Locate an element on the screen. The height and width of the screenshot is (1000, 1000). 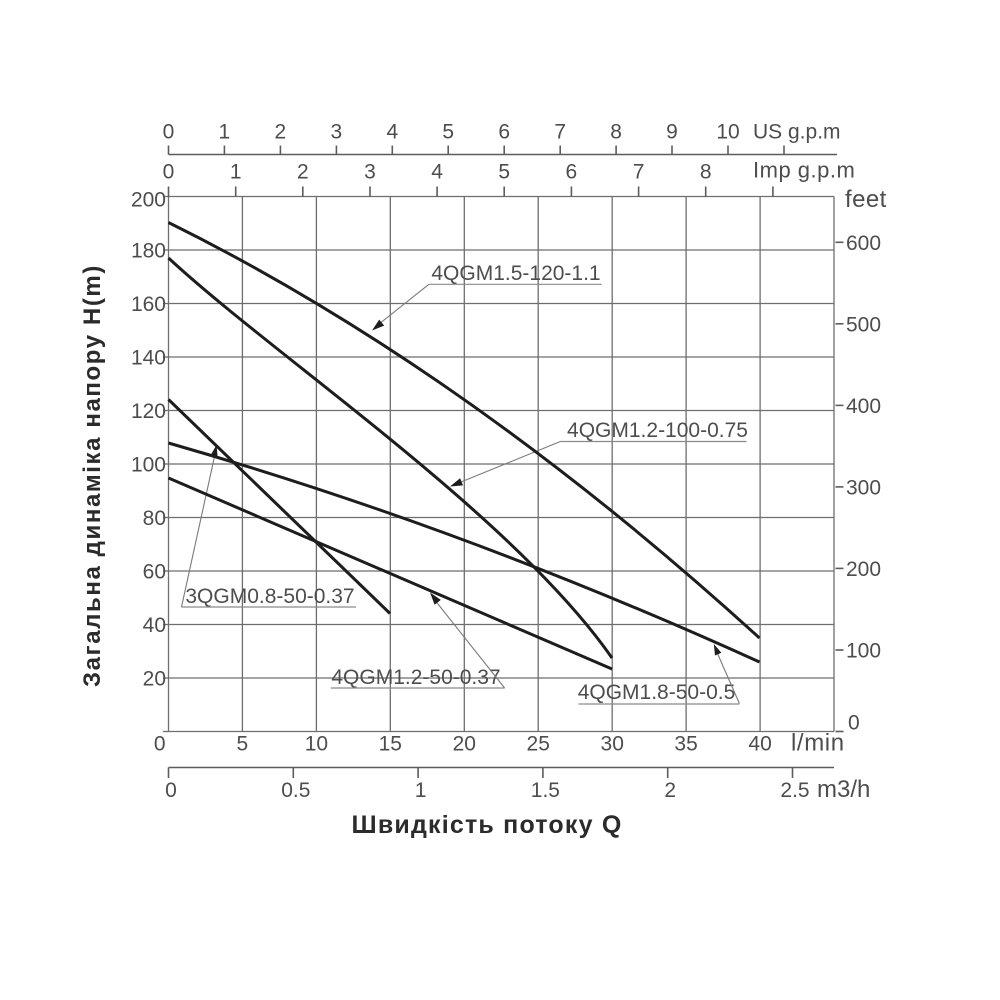
svg-text: 4QGM1.5-120-1.1 is located at coordinates (515, 273).